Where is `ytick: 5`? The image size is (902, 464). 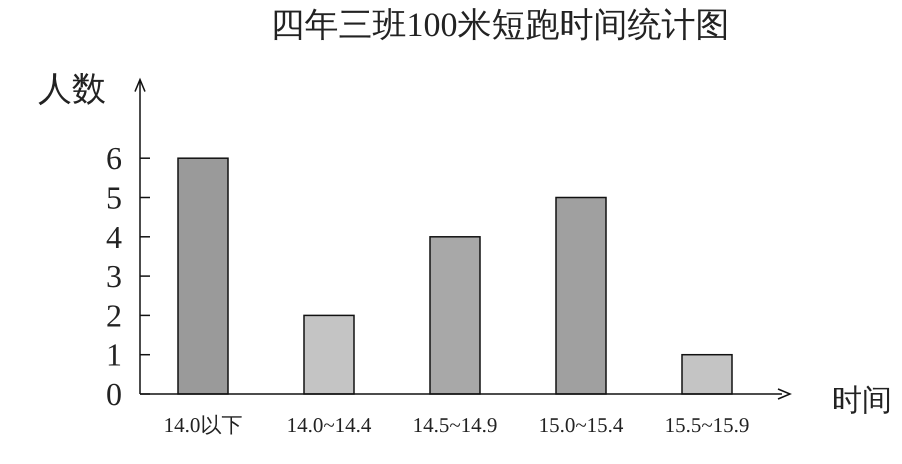 ytick: 5 is located at coordinates (114, 198).